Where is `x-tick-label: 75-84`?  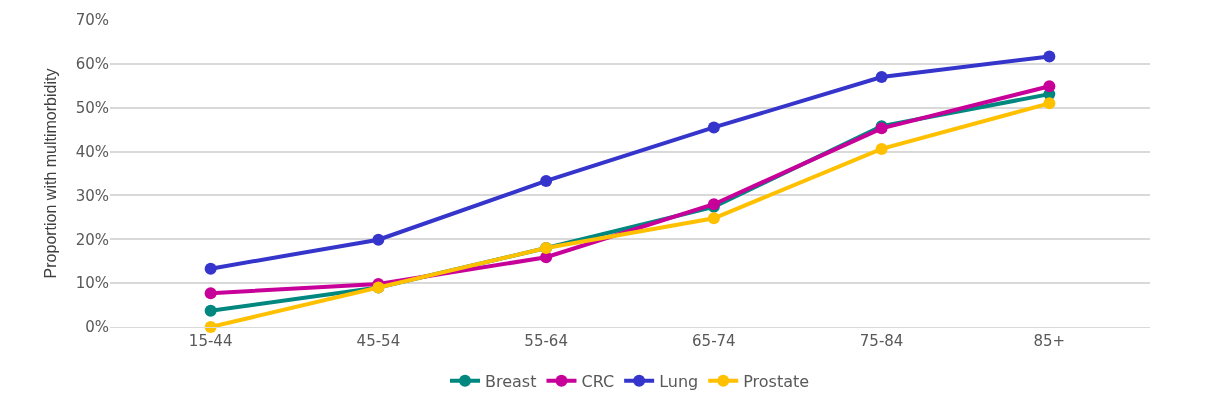
x-tick-label: 75-84 is located at coordinates (881, 341).